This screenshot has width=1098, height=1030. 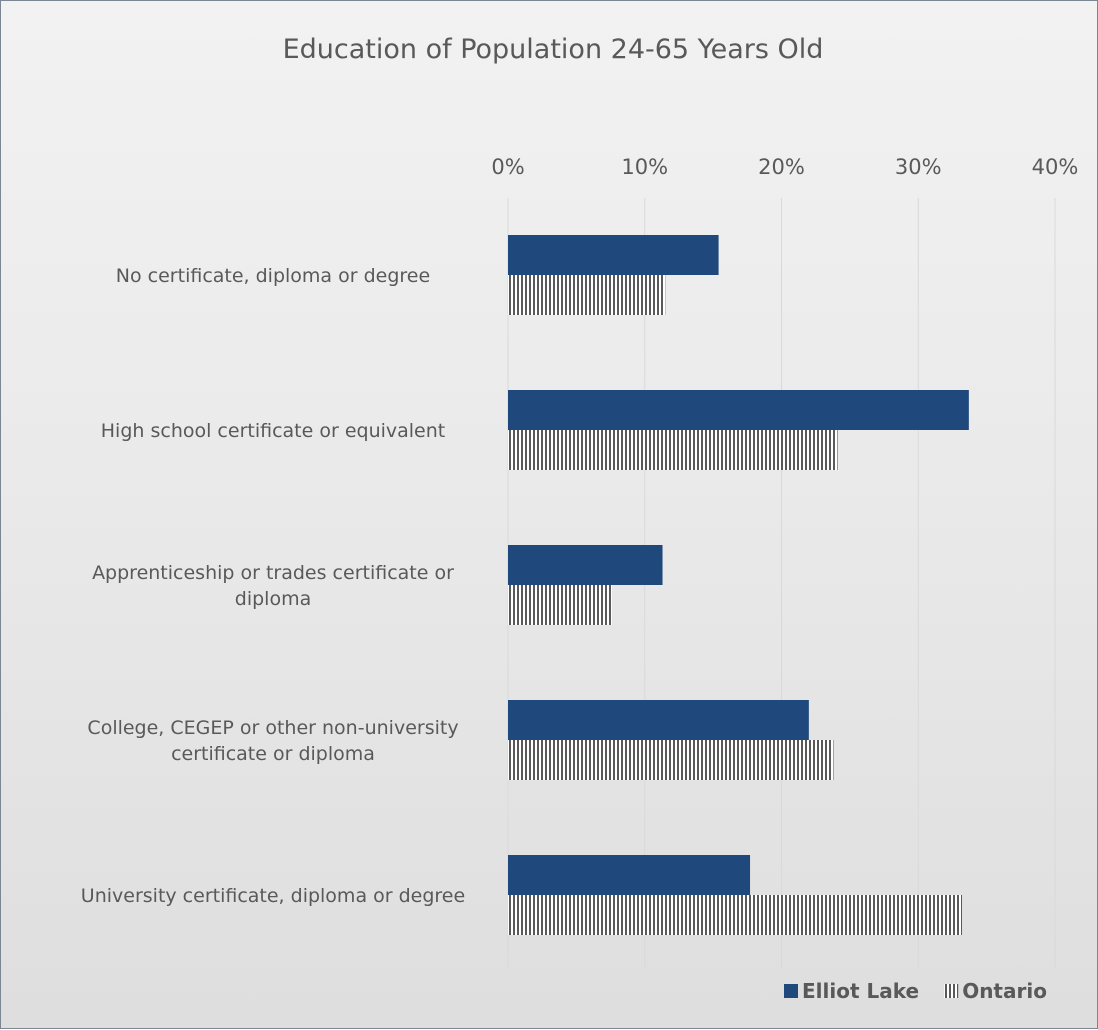 I want to click on x-tick-label: 20%, so click(x=781, y=167).